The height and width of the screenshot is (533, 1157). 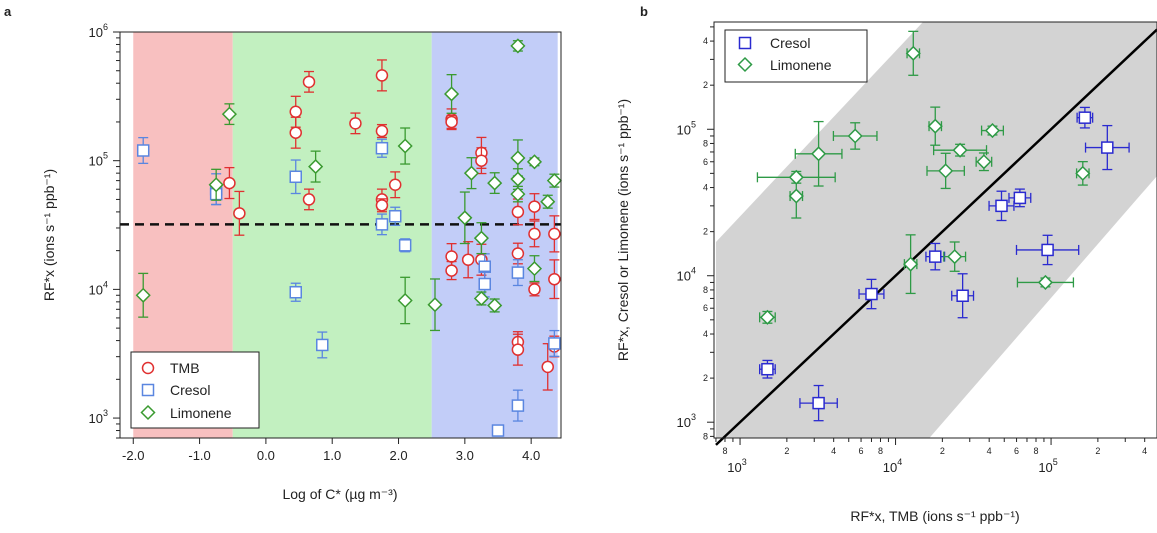 I want to click on y-minor-tick-label: 8, so click(x=705, y=436).